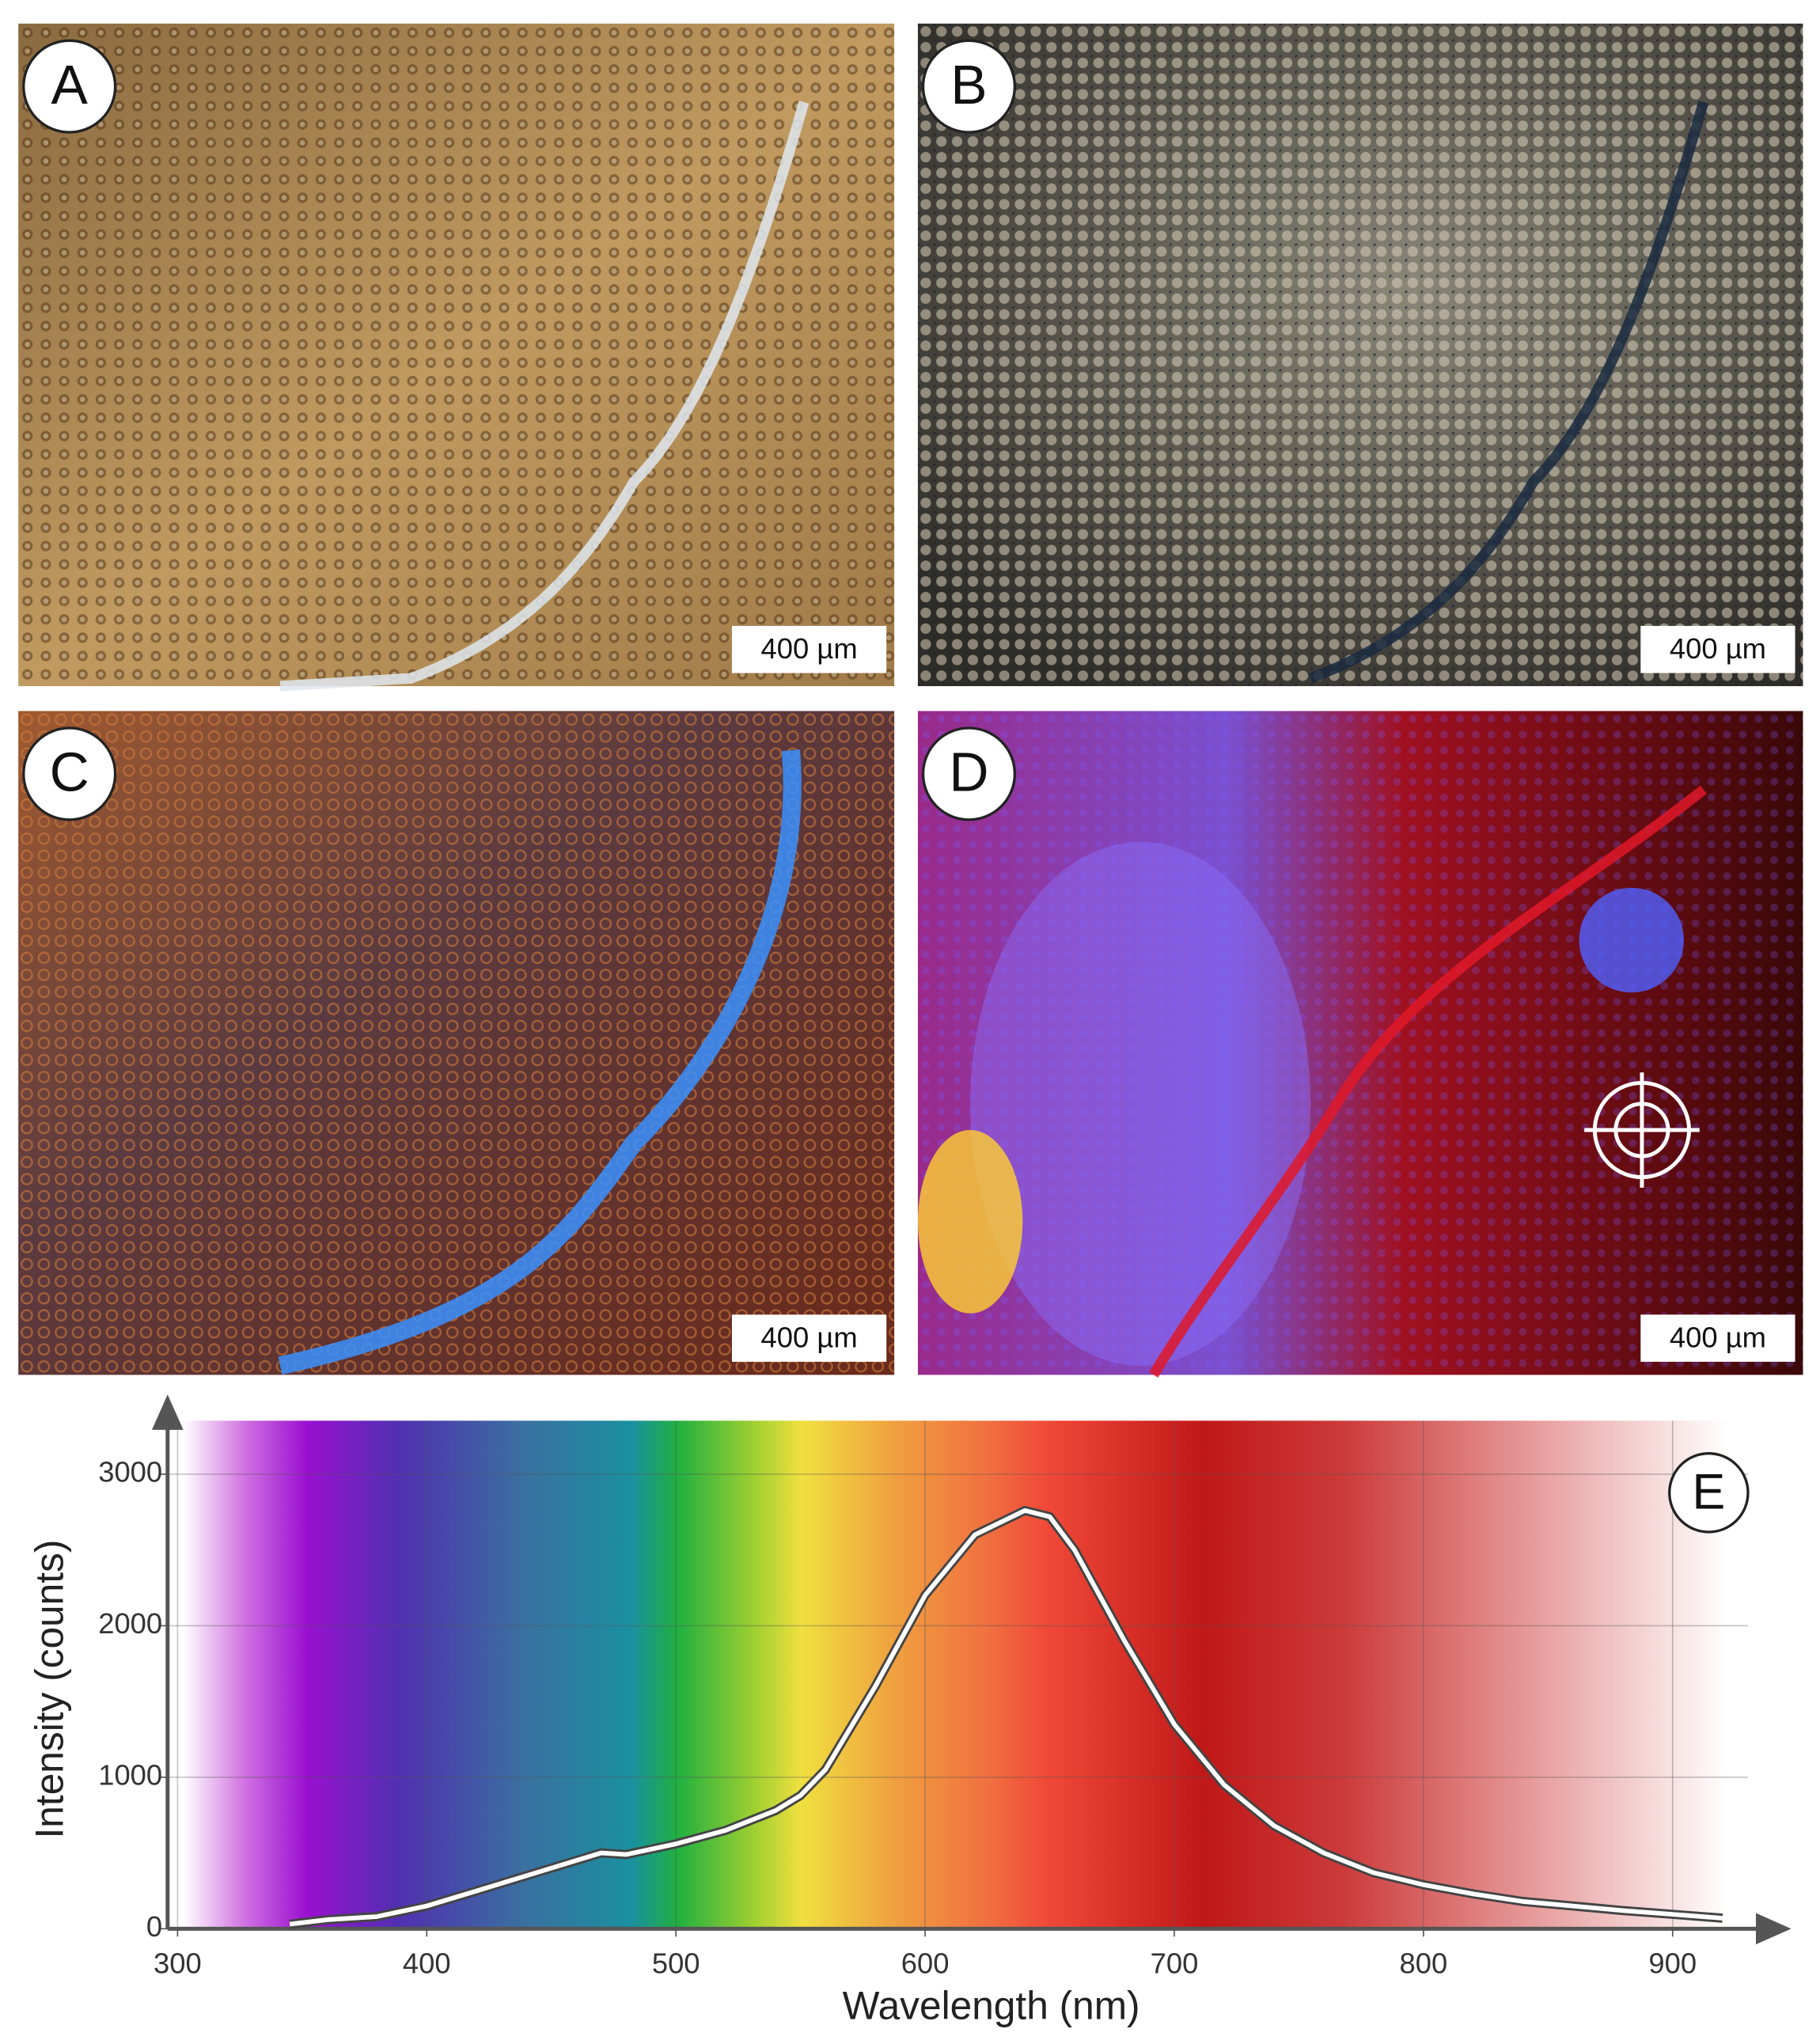  I want to click on panel-label: B, so click(968, 85).